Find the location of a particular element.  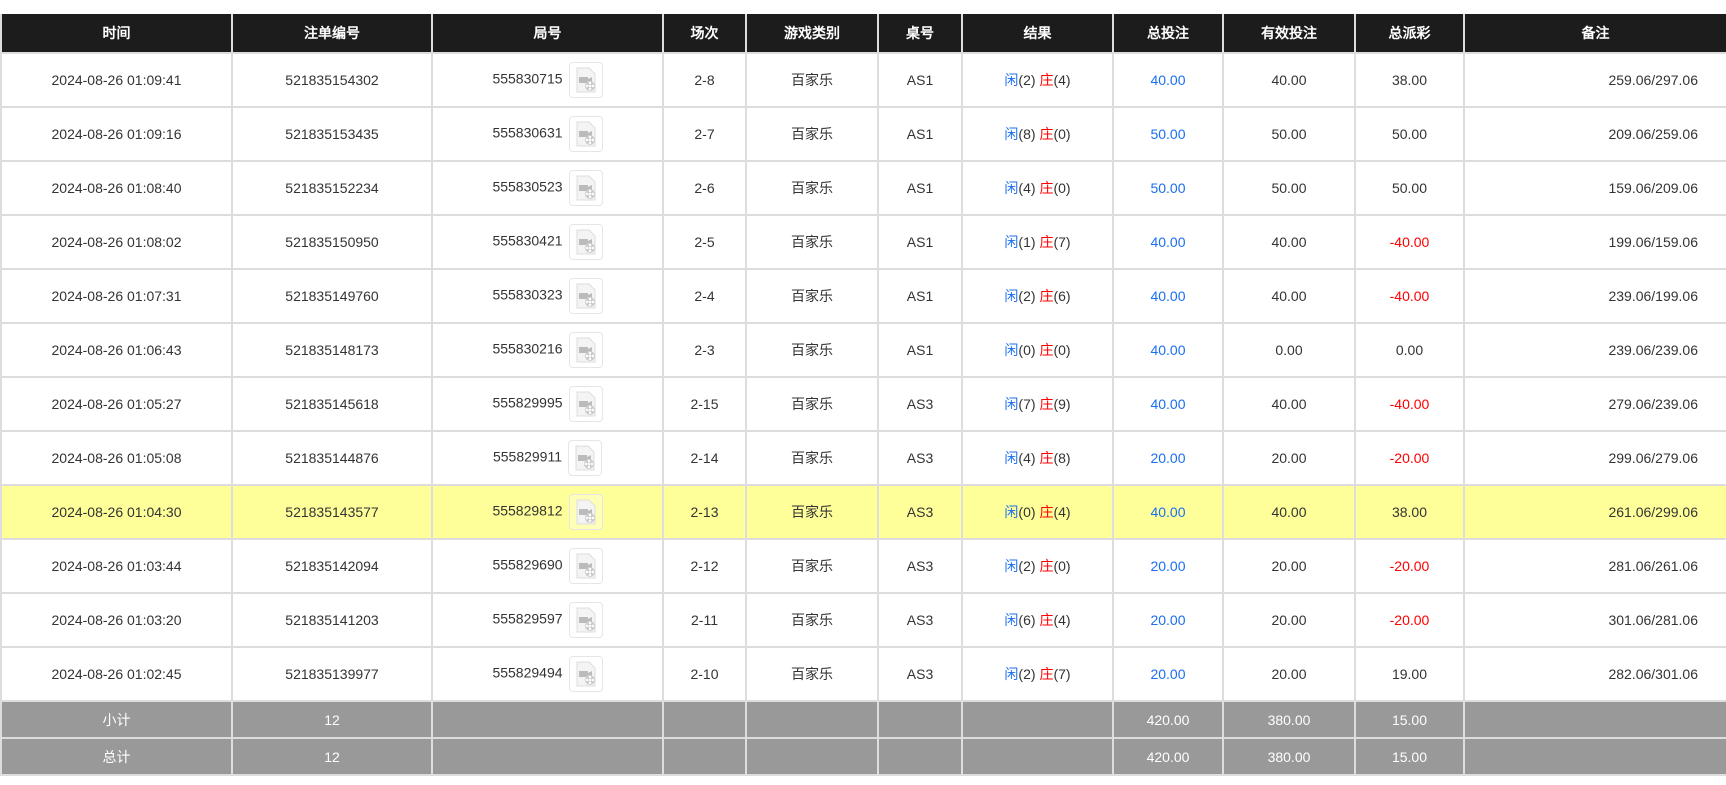

cell-note: 279.06/239.06 is located at coordinates (1594, 404).